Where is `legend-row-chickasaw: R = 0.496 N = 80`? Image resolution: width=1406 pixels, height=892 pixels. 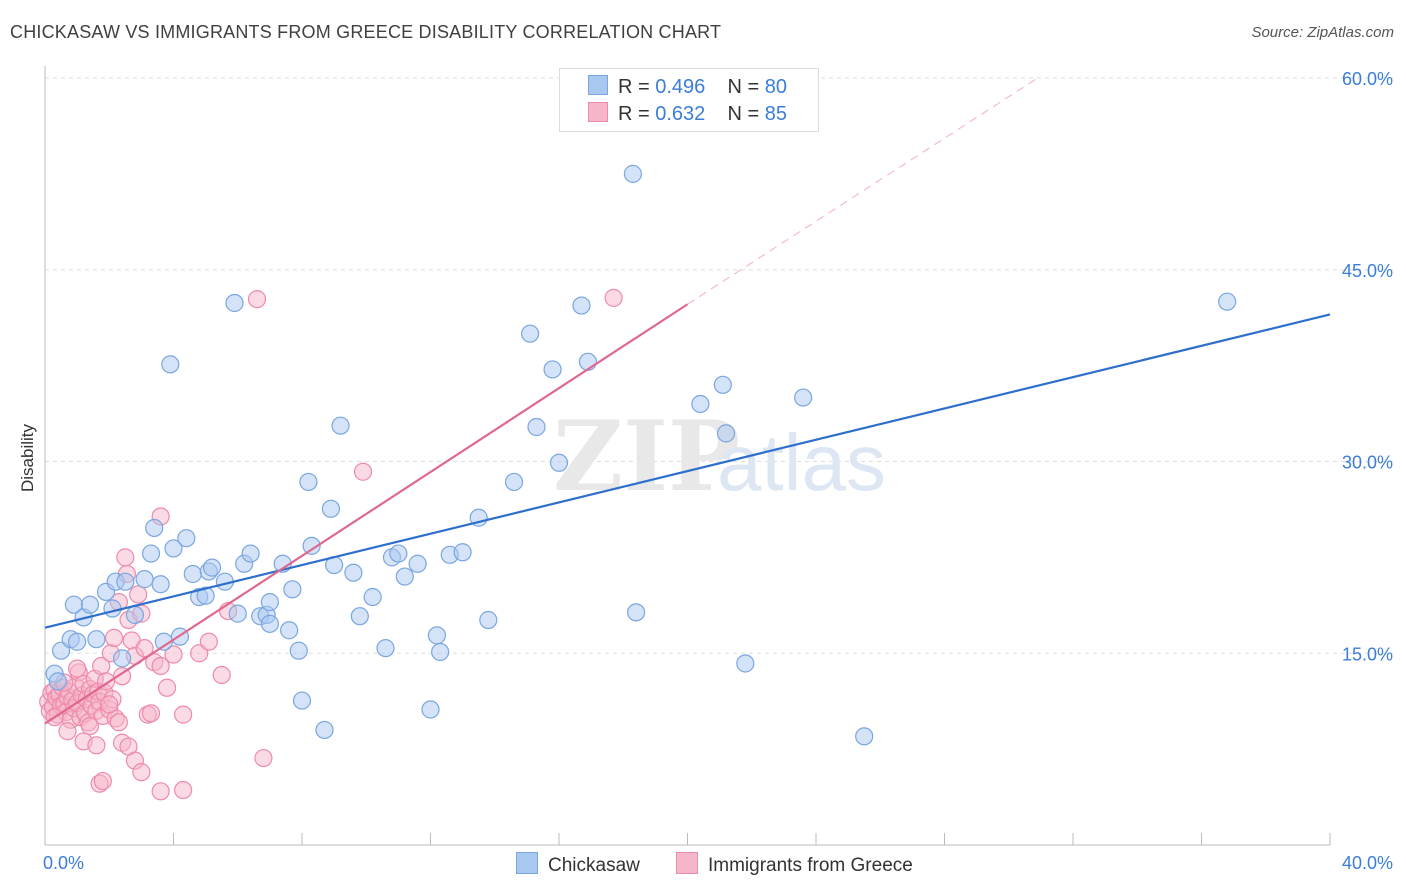 legend-row-chickasaw: R = 0.496 N = 80 is located at coordinates (687, 87).